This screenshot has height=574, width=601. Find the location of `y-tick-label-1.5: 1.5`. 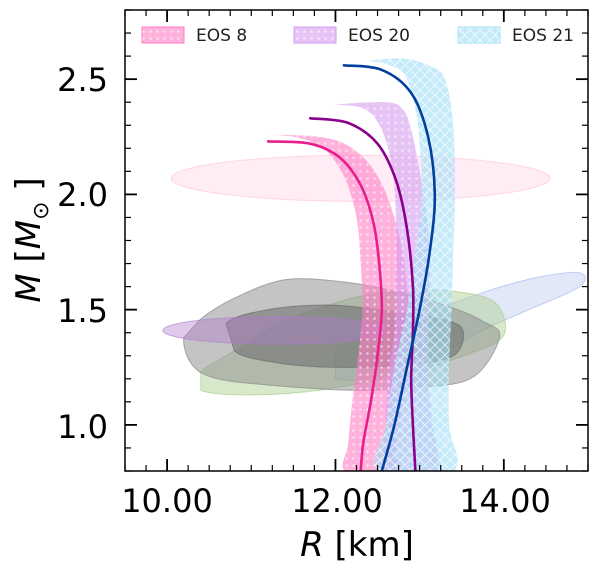

y-tick-label-1.5: 1.5 is located at coordinates (82, 311).